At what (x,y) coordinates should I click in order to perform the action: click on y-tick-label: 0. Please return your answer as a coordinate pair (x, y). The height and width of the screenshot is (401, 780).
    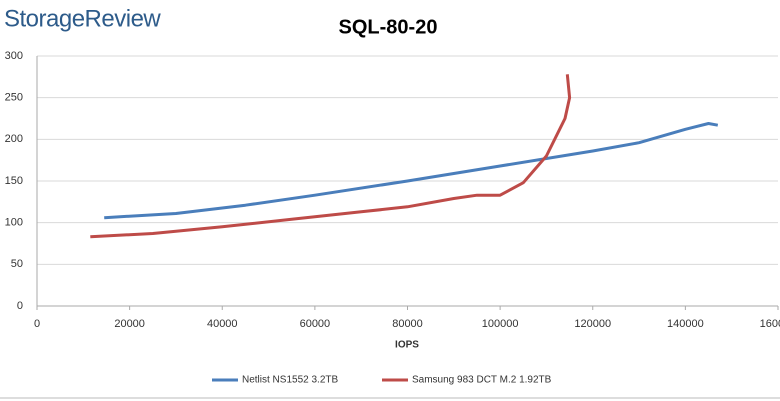
    Looking at the image, I should click on (20, 306).